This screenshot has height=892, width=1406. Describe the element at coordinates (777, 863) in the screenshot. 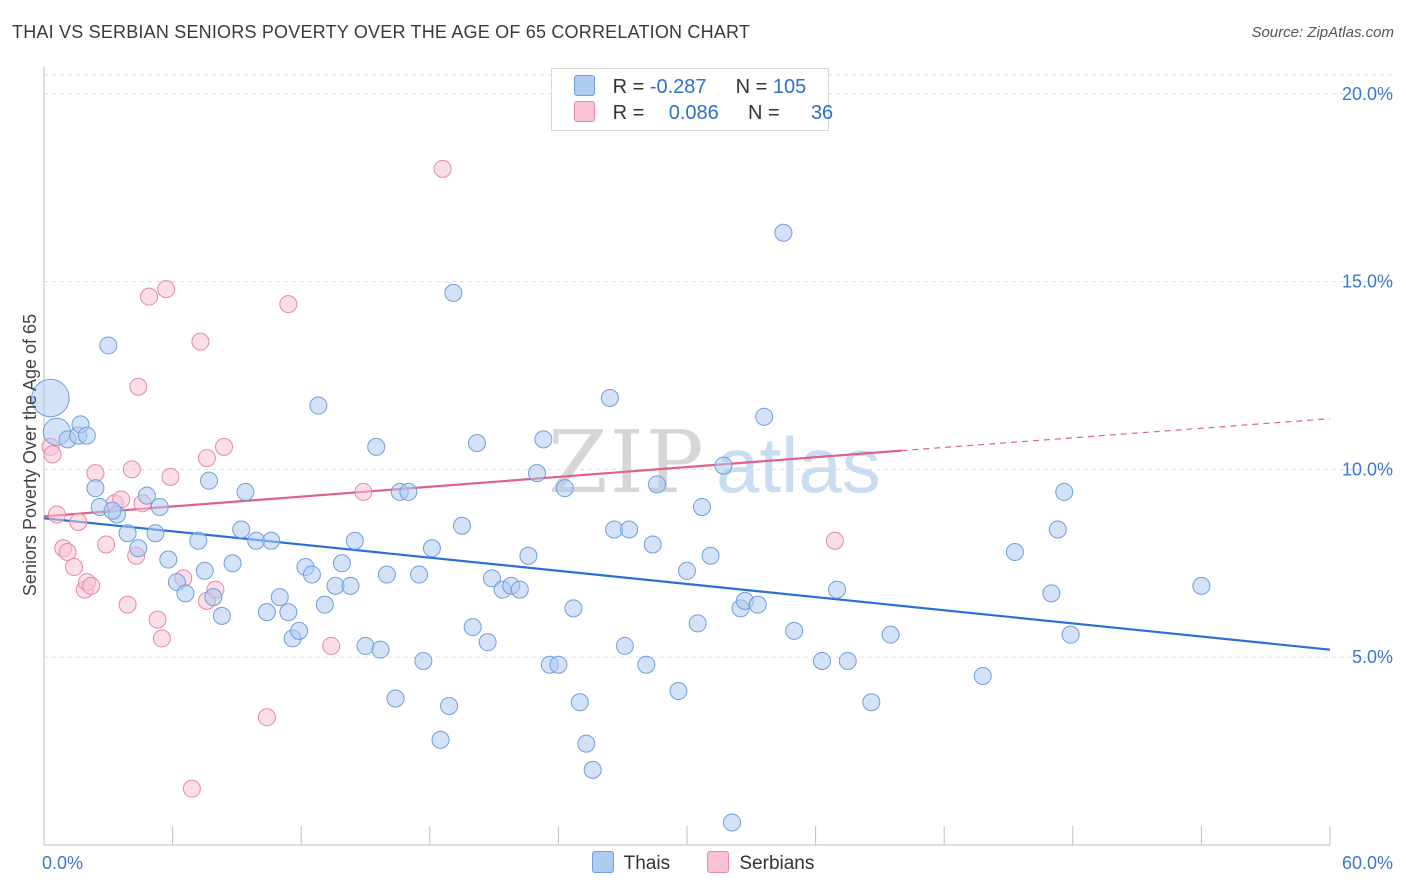

I see `legend-label-serbians: Serbians` at that location.